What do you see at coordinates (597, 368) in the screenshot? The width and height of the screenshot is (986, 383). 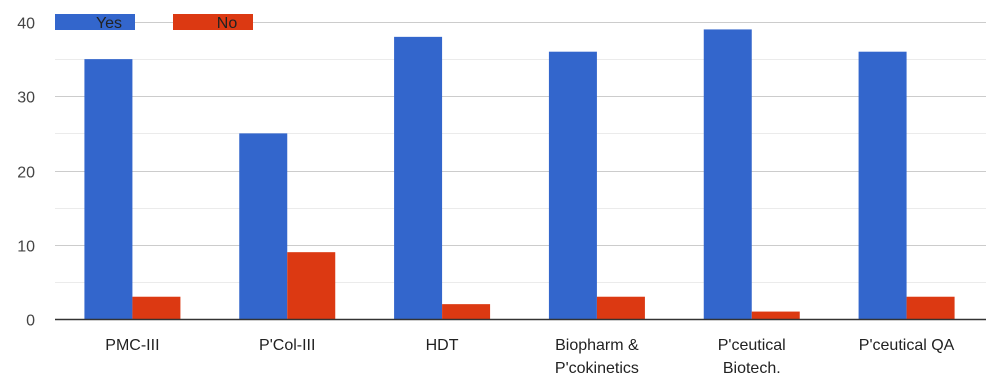 I see `x-tick-label: P'cokinetics` at bounding box center [597, 368].